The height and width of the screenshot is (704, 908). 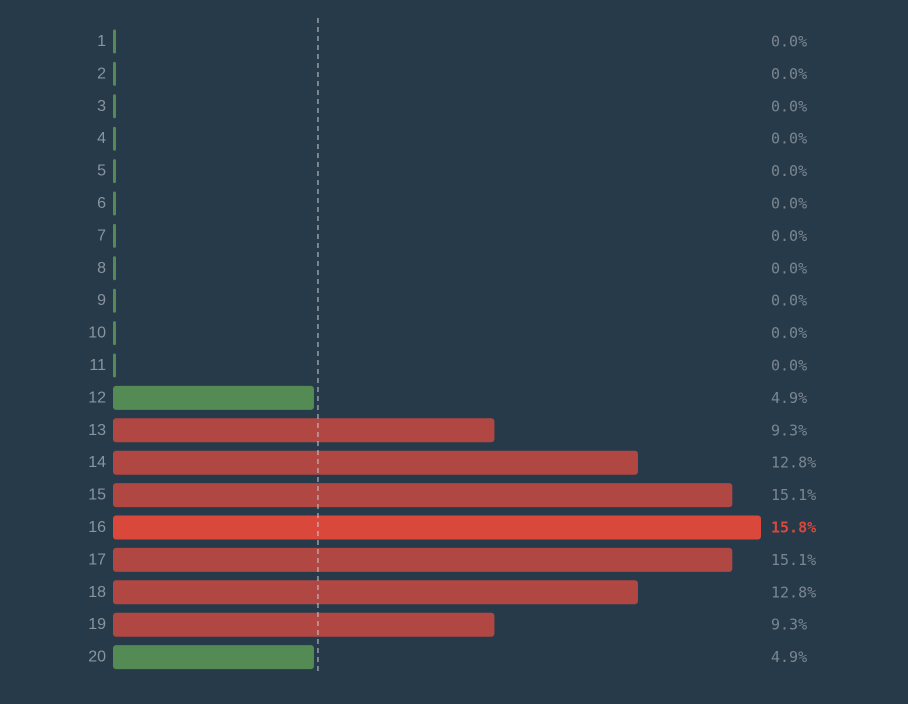 I want to click on category-label-9: 9, so click(x=101, y=300).